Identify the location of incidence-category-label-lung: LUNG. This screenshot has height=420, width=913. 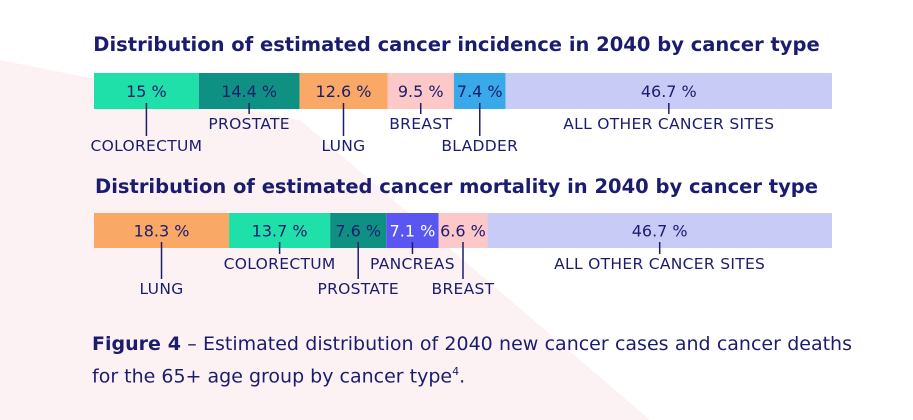
(343, 146).